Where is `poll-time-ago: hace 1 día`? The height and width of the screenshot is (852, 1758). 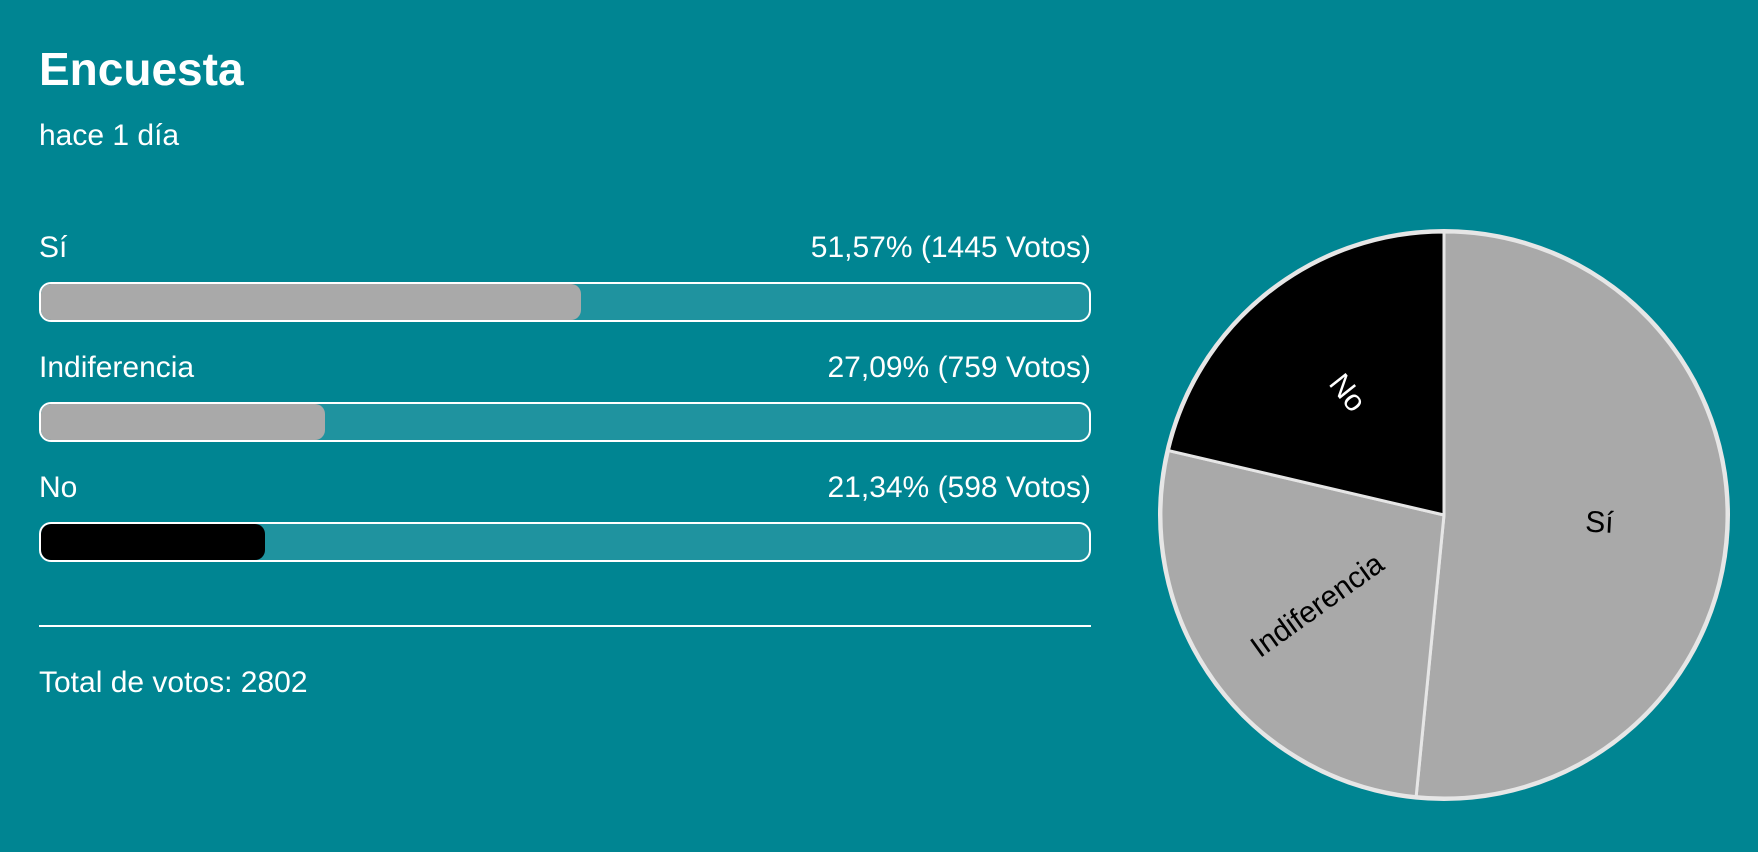 poll-time-ago: hace 1 día is located at coordinates (109, 135).